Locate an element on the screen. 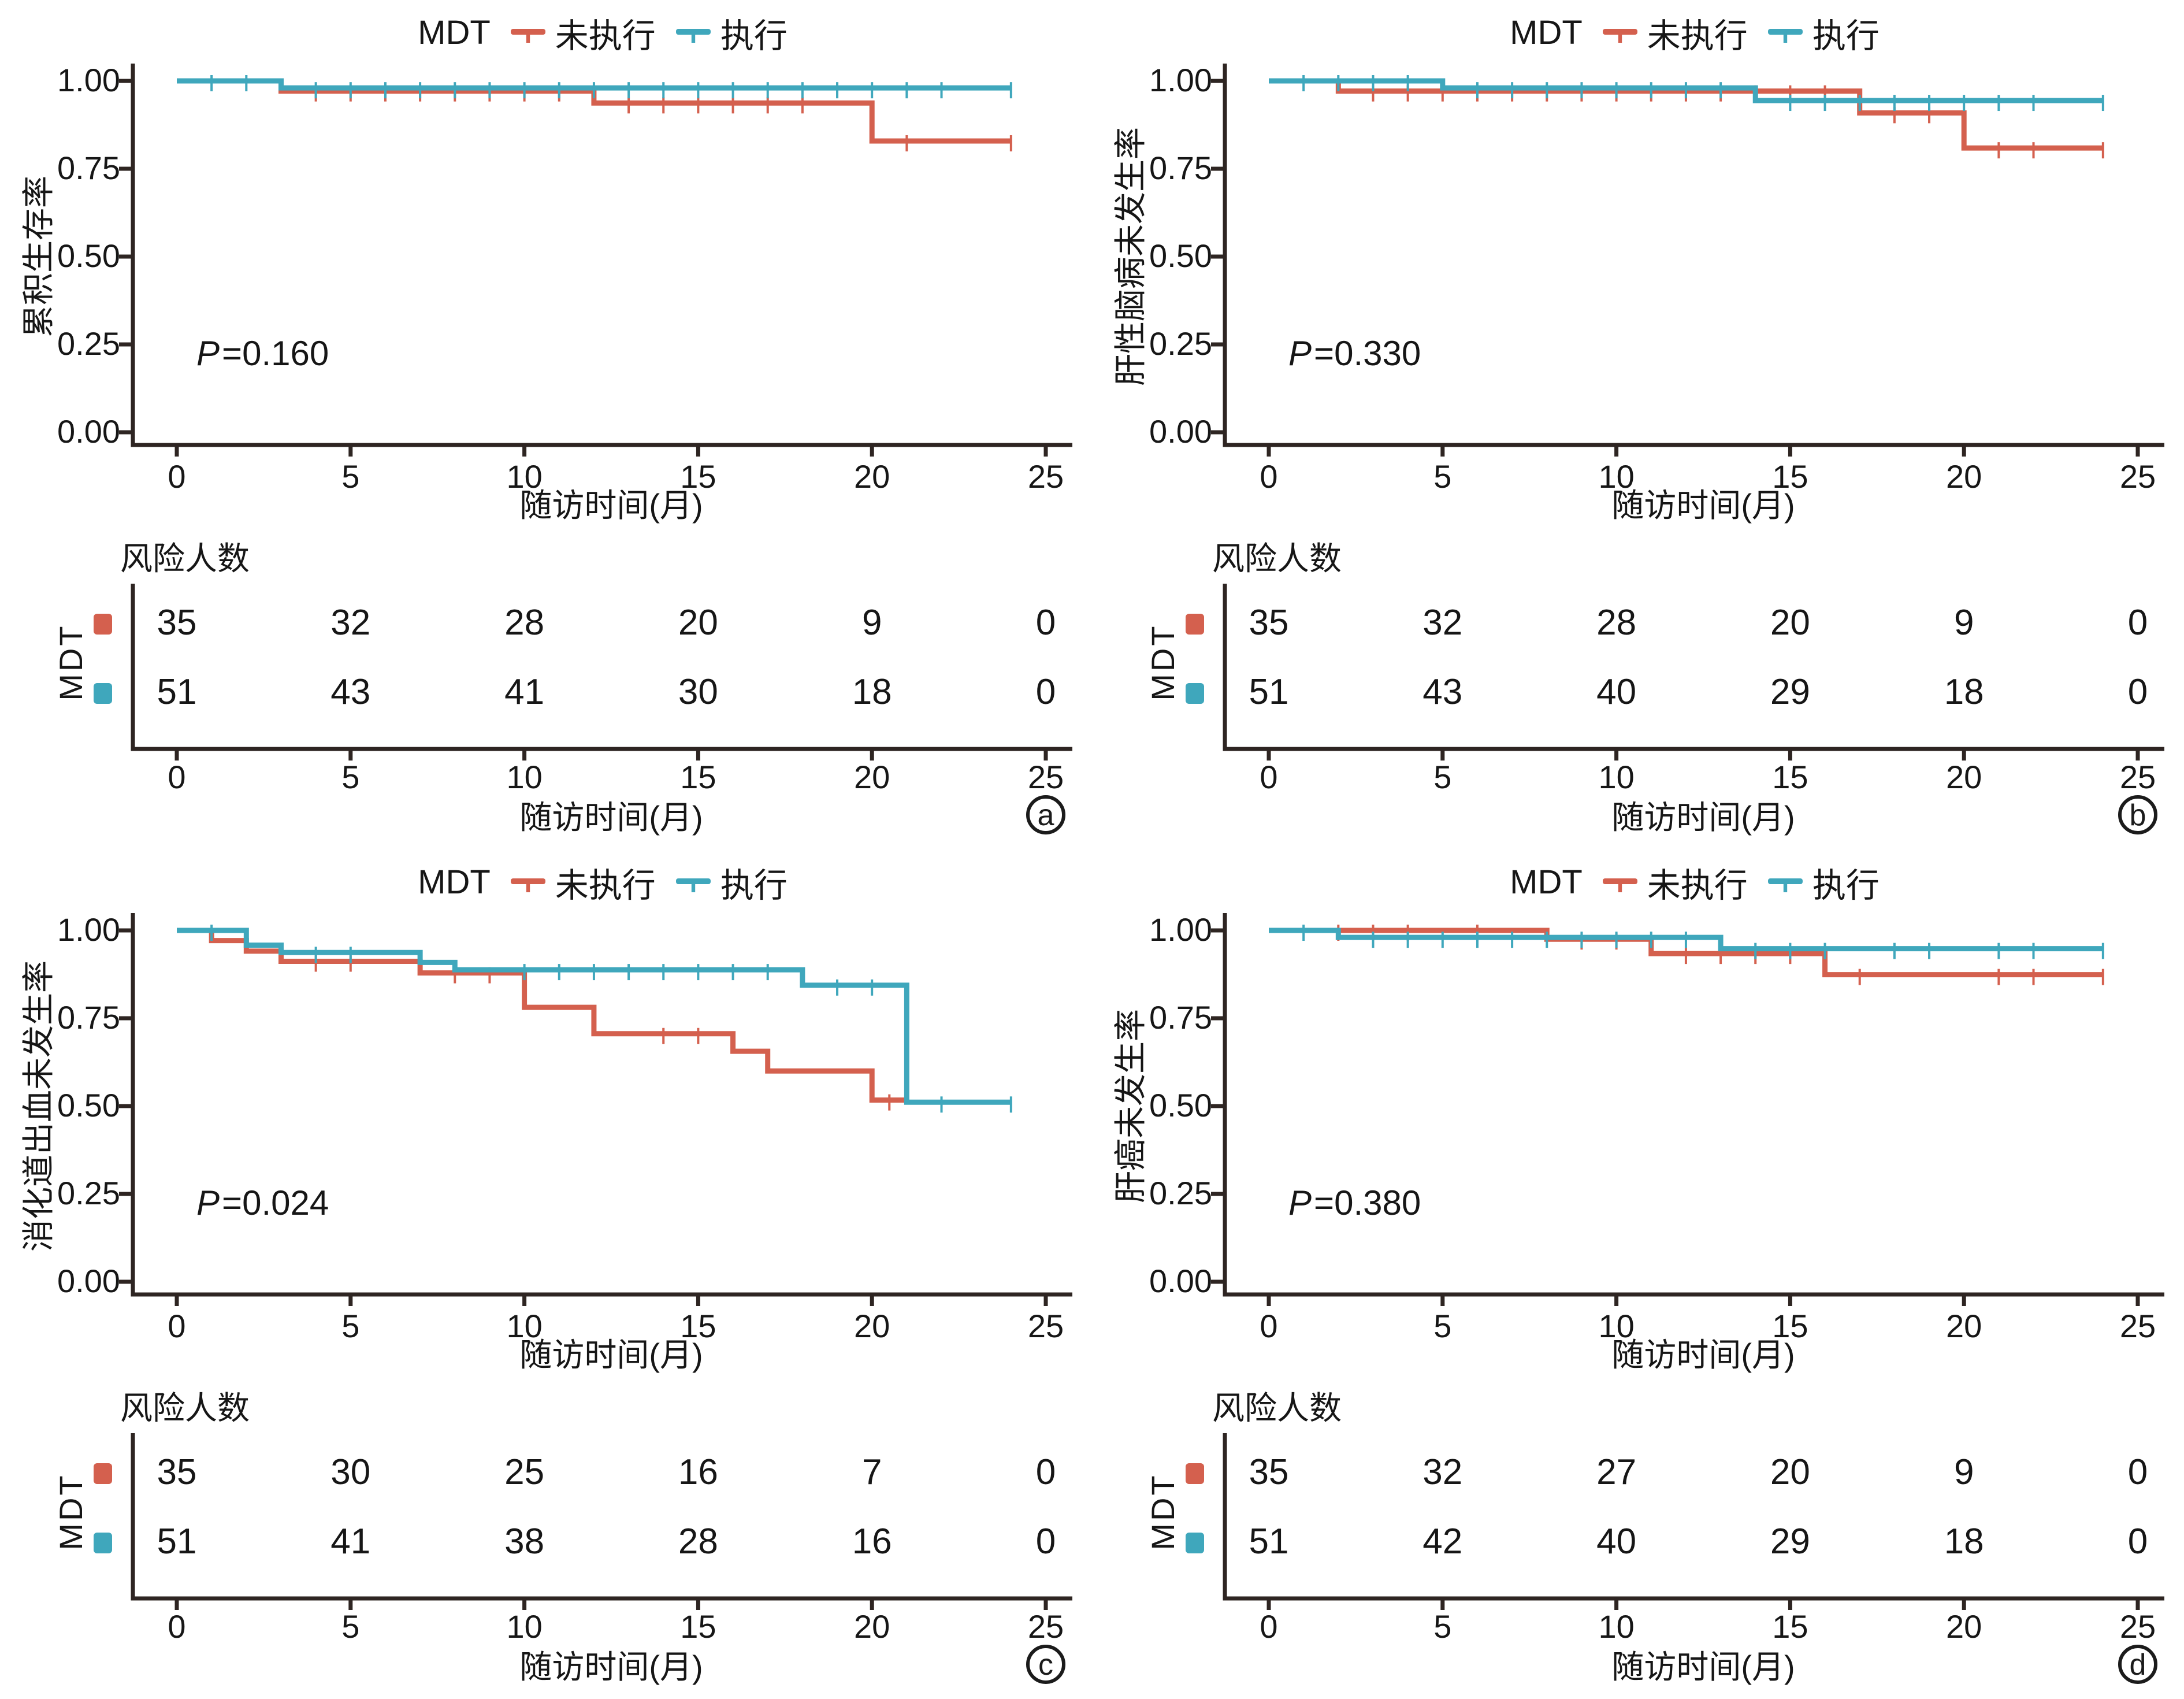 The width and height of the screenshot is (2184, 1699). legend: MDT 未执行 执行 is located at coordinates (1694, 33).